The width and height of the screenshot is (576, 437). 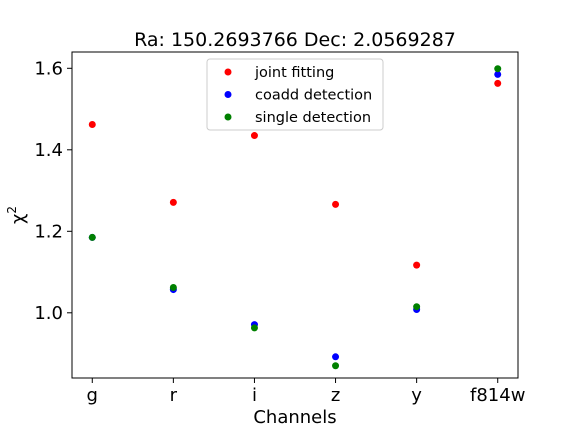 I want to click on y-tick-label: 1.4, so click(x=48, y=150).